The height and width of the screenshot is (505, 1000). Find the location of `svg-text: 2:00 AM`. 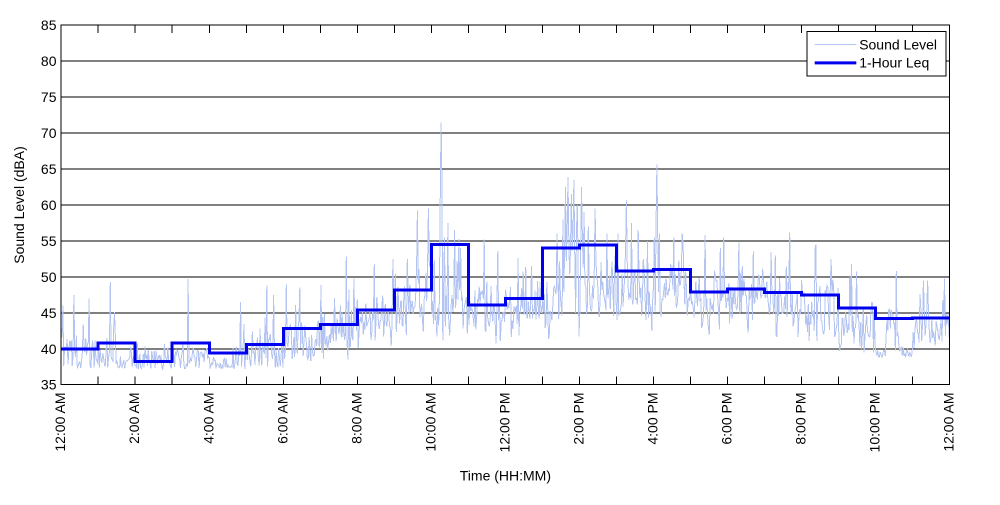

svg-text: 2:00 AM is located at coordinates (134, 418).